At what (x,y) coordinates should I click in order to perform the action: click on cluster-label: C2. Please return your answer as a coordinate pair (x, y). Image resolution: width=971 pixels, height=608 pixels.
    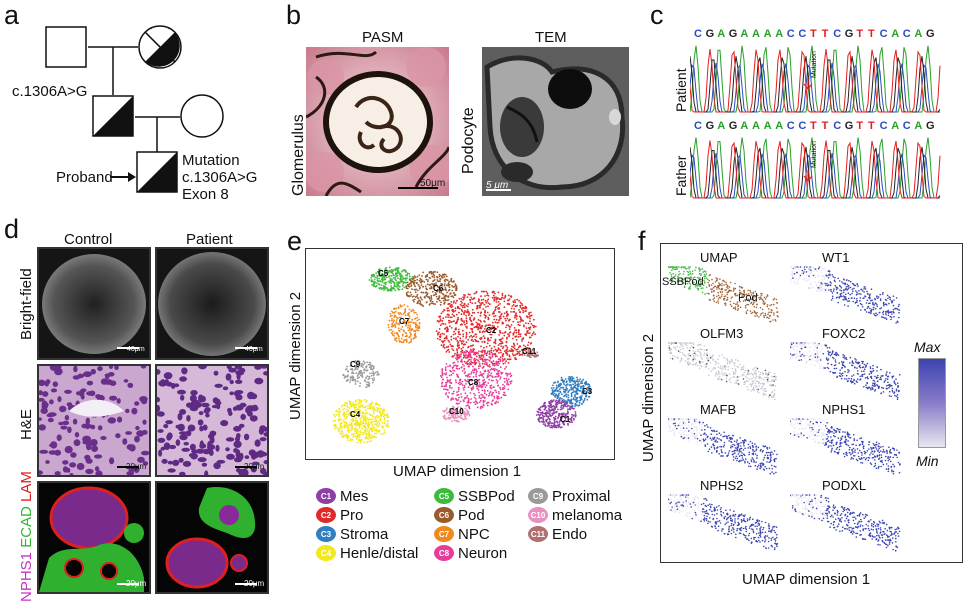
    Looking at the image, I should click on (491, 330).